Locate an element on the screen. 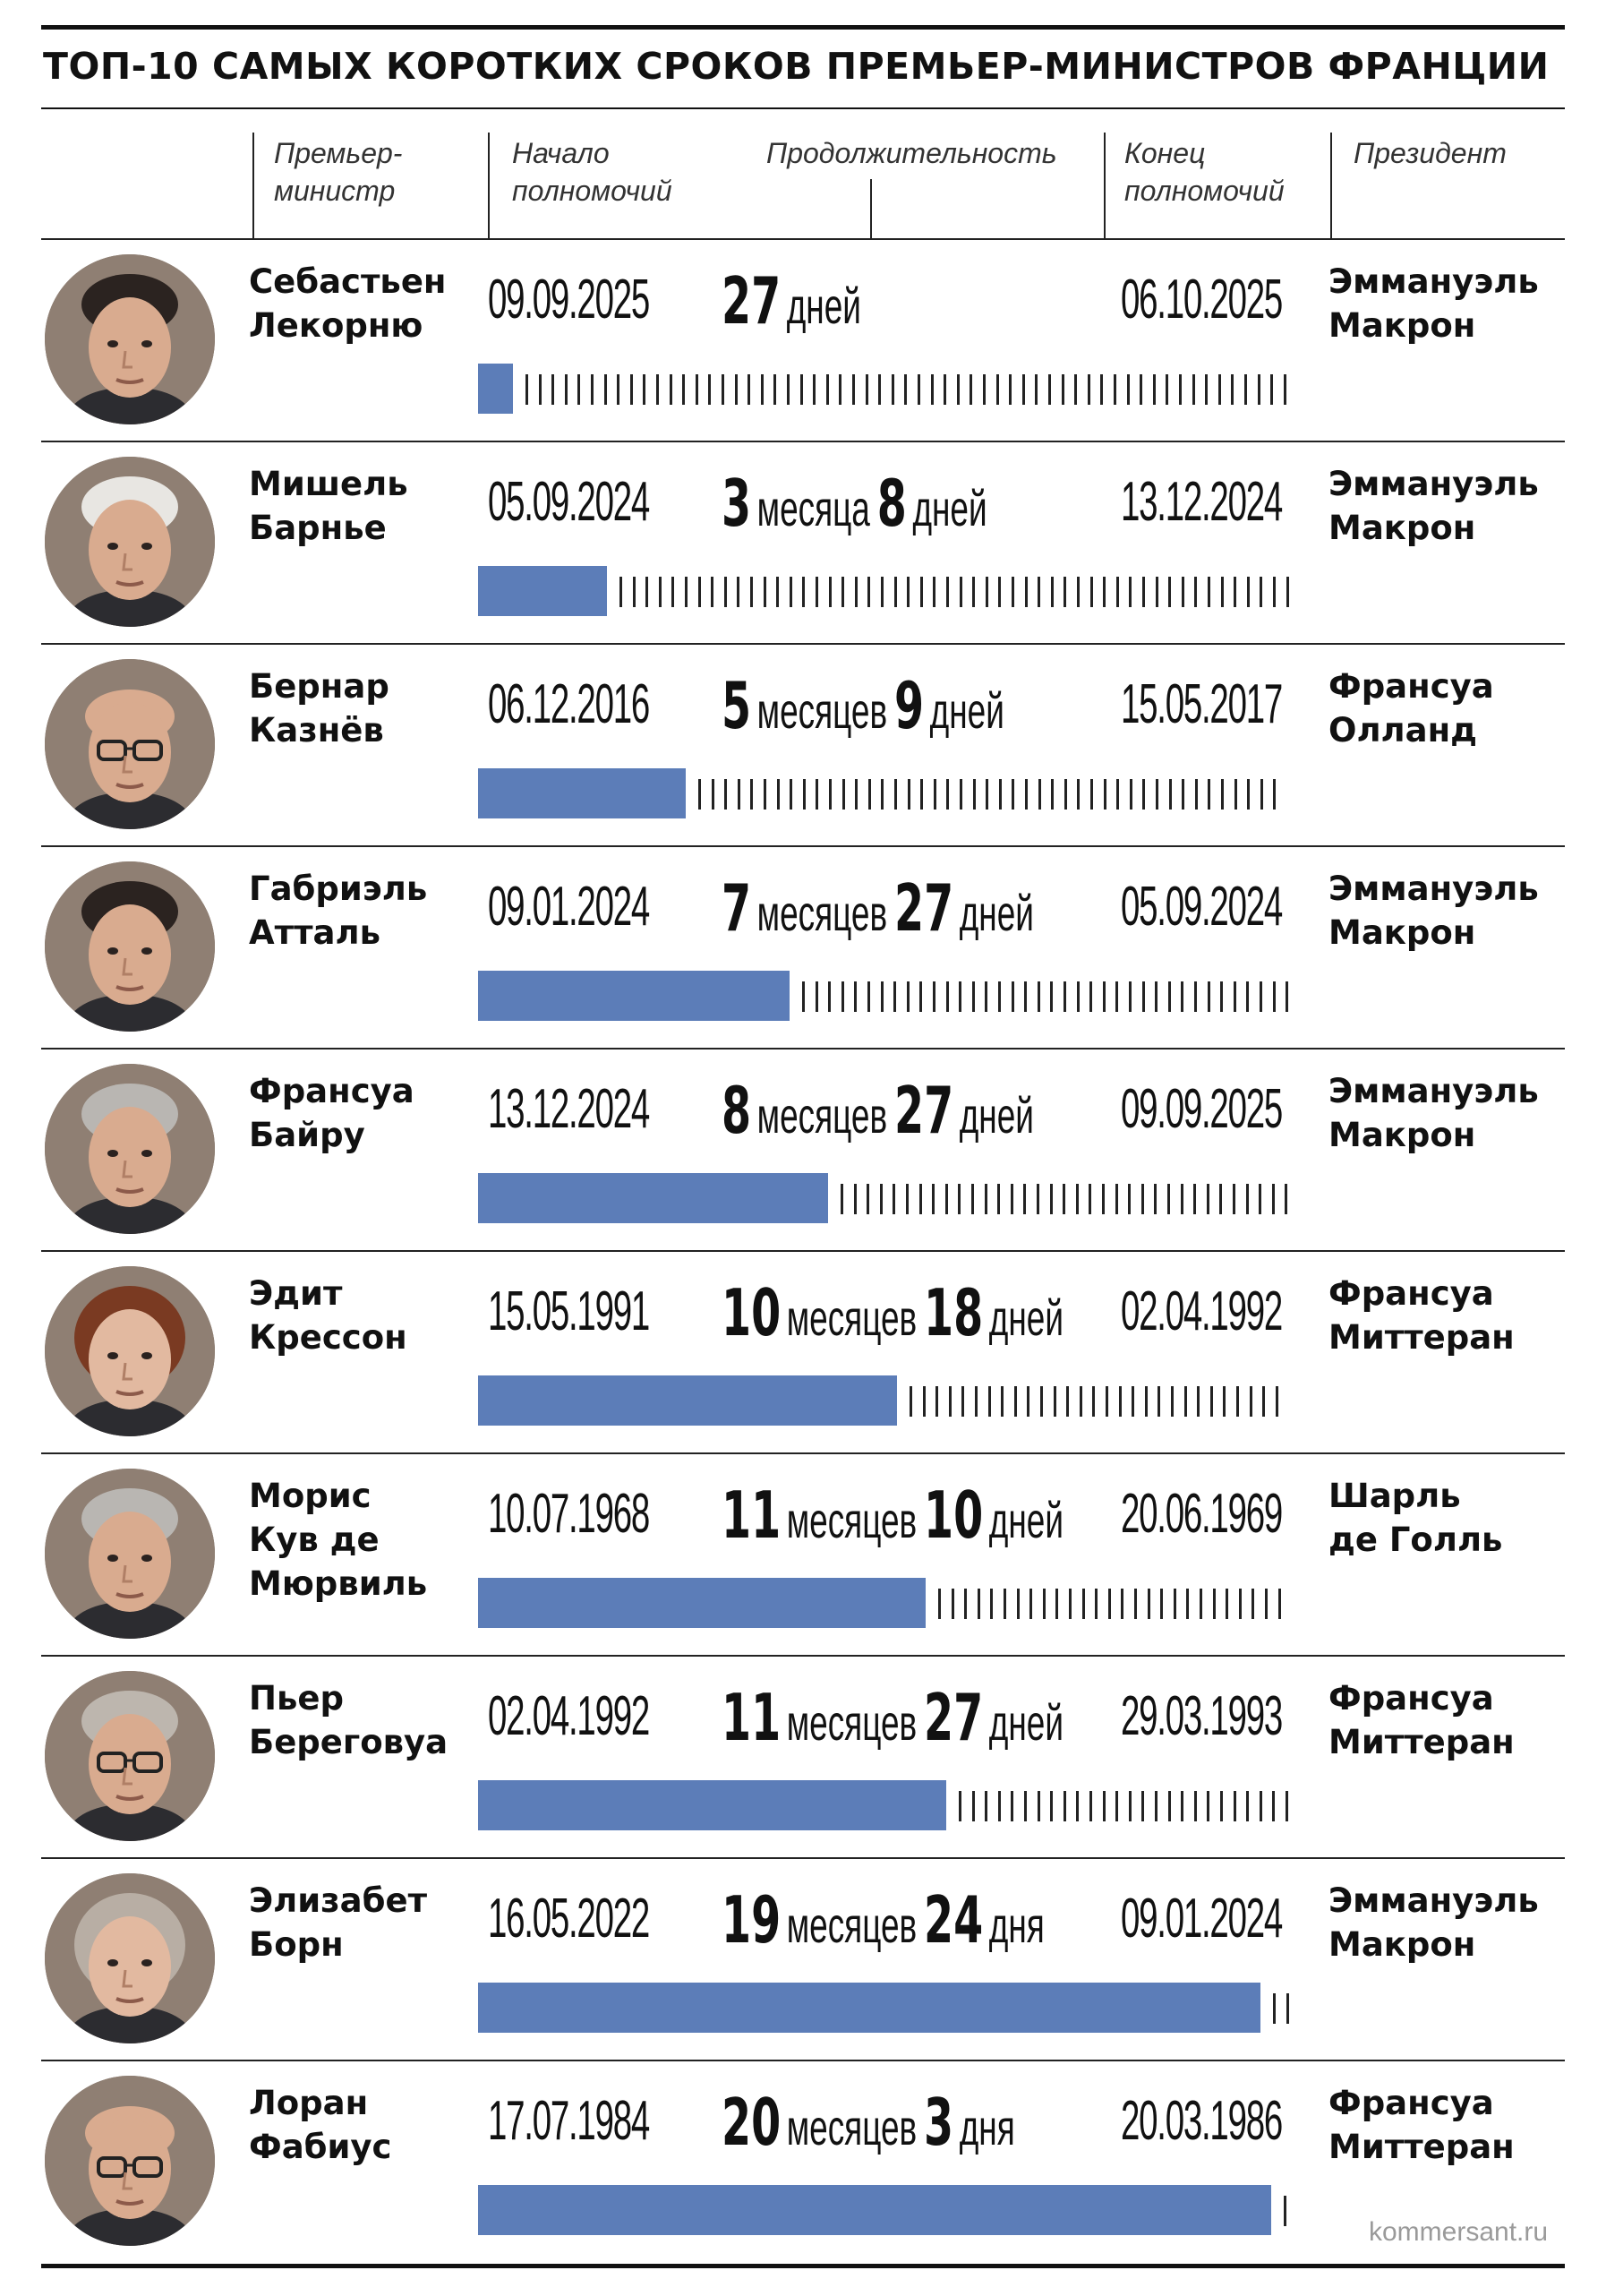  end-date: 09.01.2024 is located at coordinates (1202, 1918).